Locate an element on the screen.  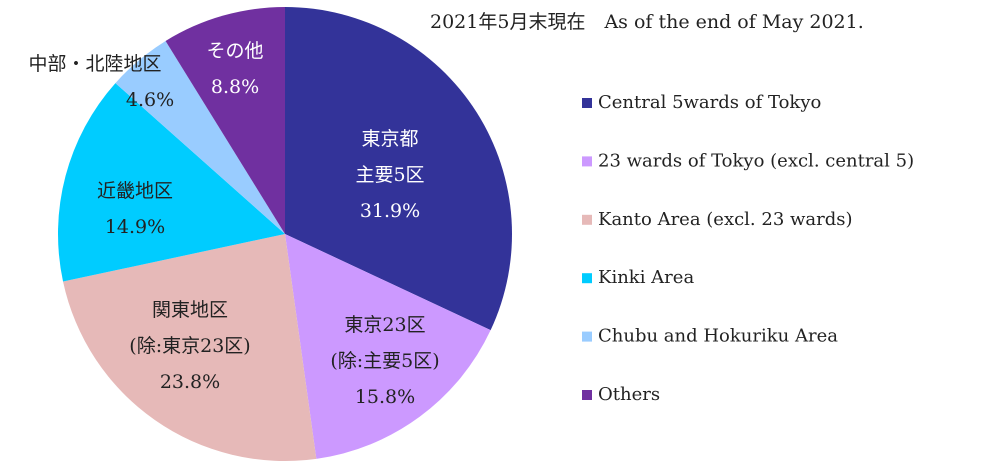
legend-label: Chubu and Hokuriku Area is located at coordinates (718, 336).